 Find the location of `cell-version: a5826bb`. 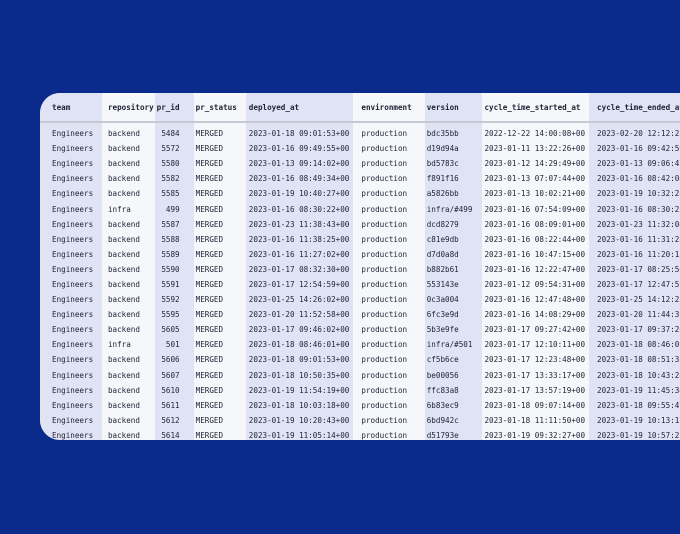

cell-version: a5826bb is located at coordinates (442, 194).